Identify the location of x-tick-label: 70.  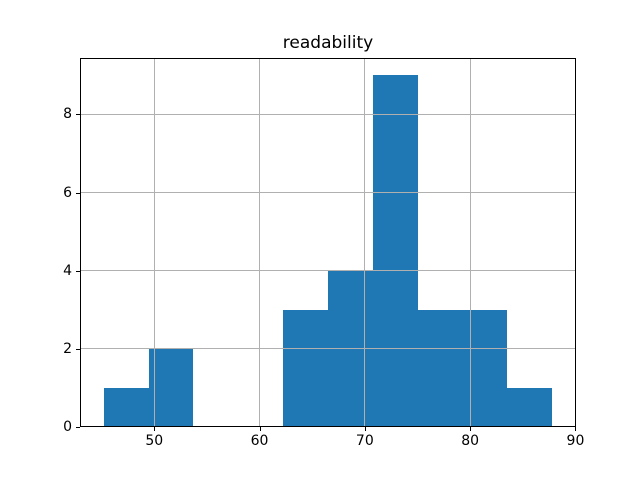
(364, 441).